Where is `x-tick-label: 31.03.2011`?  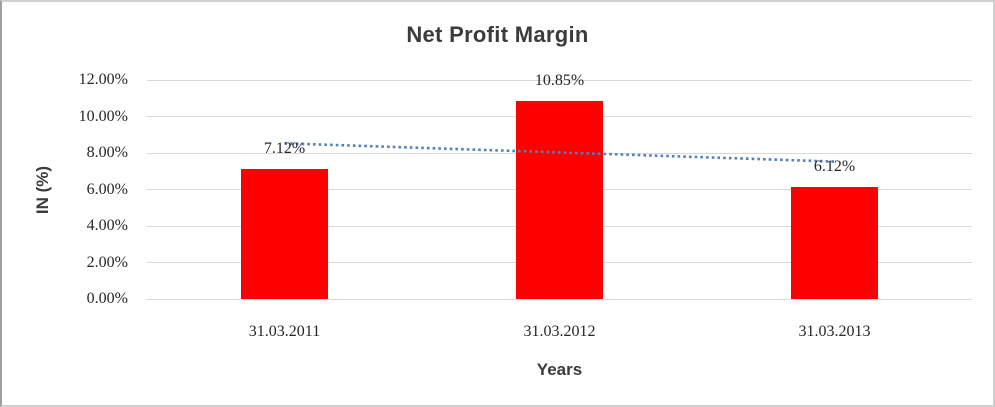 x-tick-label: 31.03.2011 is located at coordinates (284, 331).